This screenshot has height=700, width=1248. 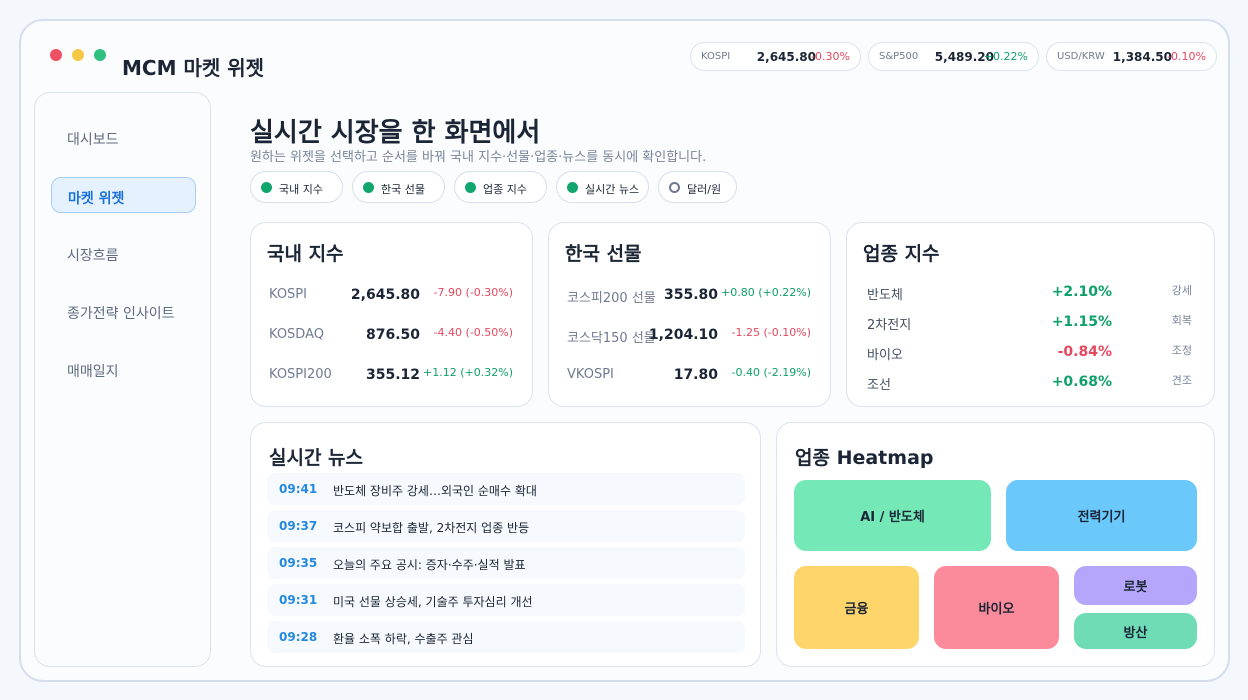 I want to click on card-title: 한국 선물, so click(x=603, y=254).